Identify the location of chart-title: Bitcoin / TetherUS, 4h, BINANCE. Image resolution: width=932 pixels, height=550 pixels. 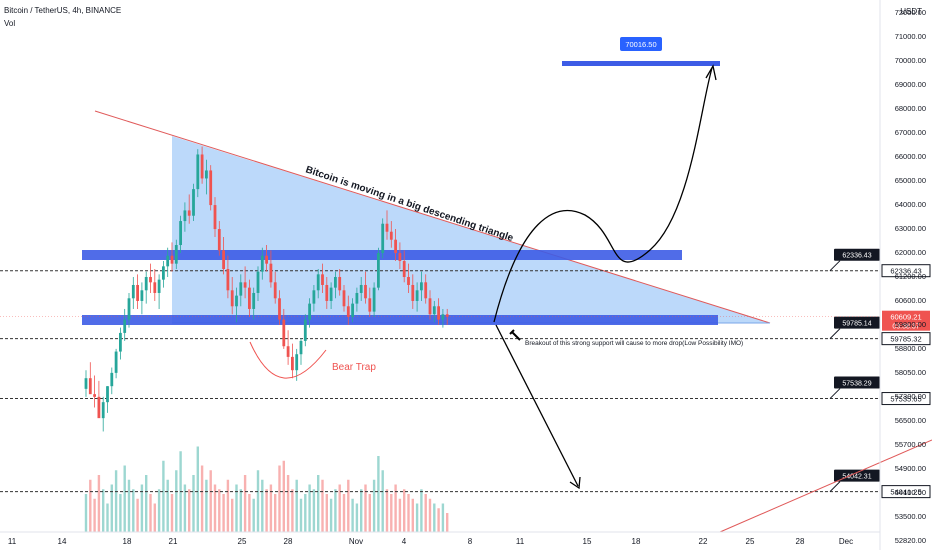
(63, 10).